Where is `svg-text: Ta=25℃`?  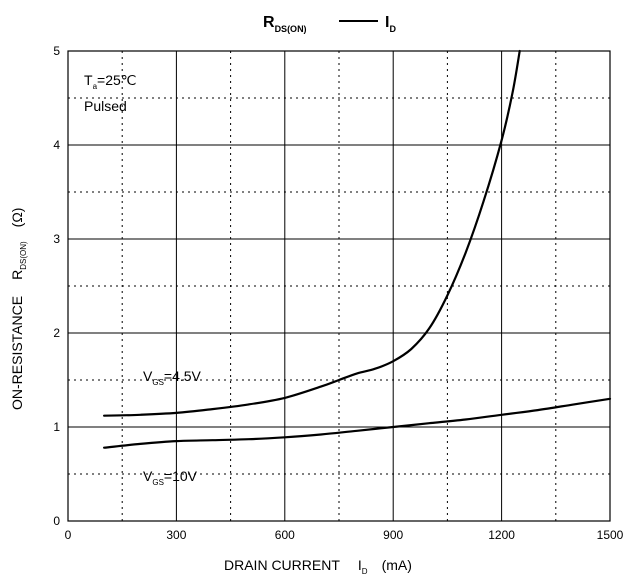
svg-text: Ta=25℃ is located at coordinates (110, 81).